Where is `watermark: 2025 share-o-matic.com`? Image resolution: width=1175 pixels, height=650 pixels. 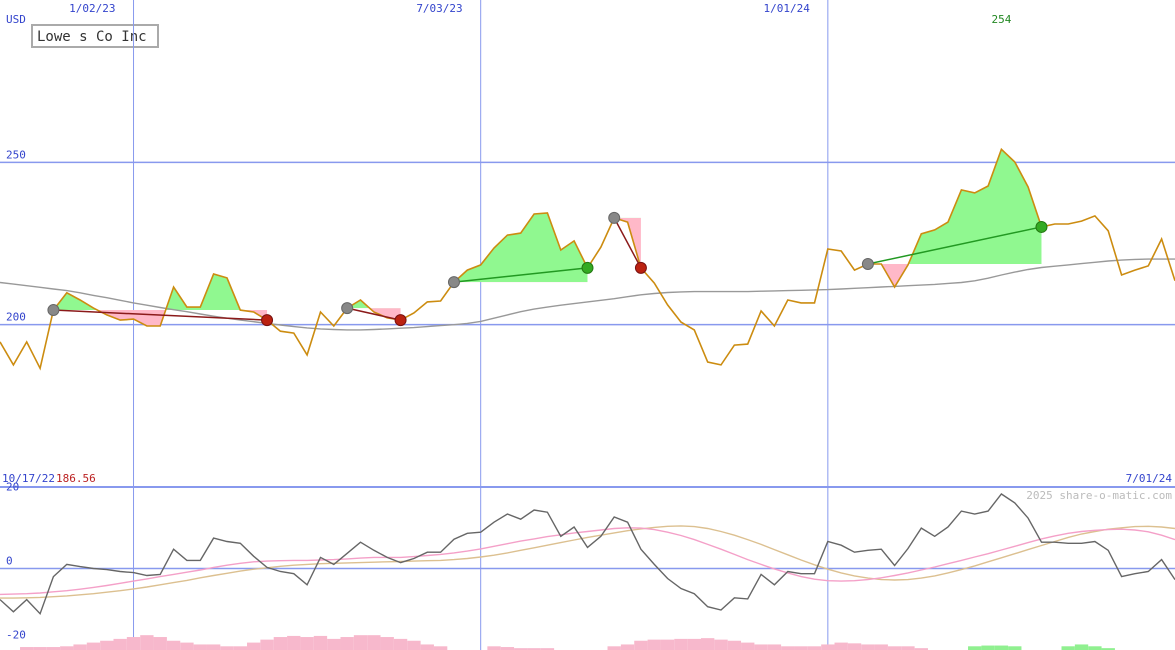
watermark: 2025 share-o-matic.com is located at coordinates (1099, 495).